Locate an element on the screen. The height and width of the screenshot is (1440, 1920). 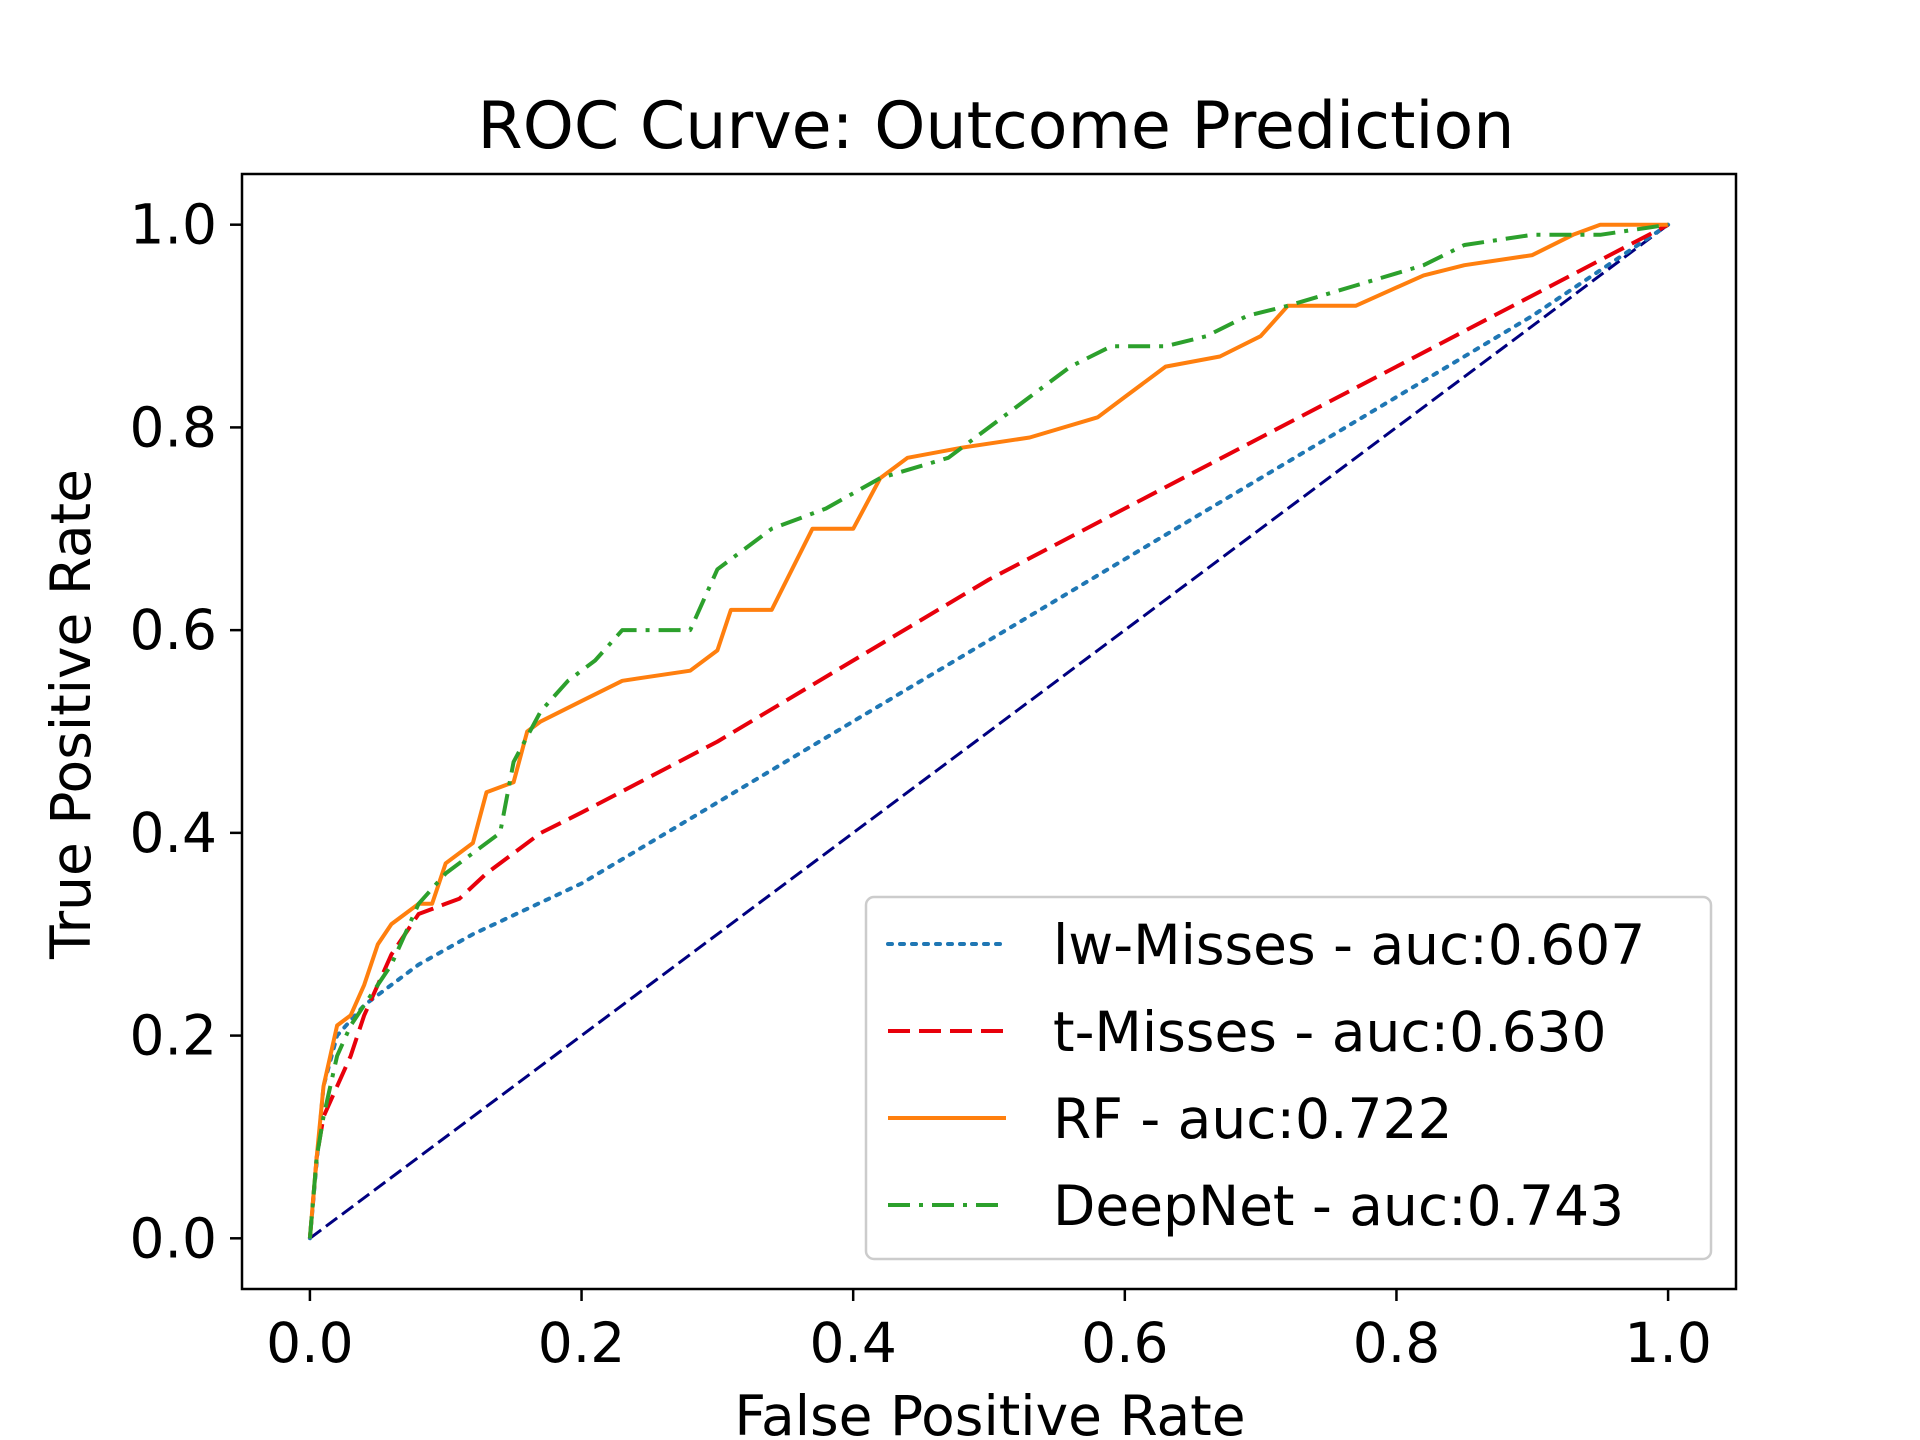
legend-box is located at coordinates (1288, 1078).